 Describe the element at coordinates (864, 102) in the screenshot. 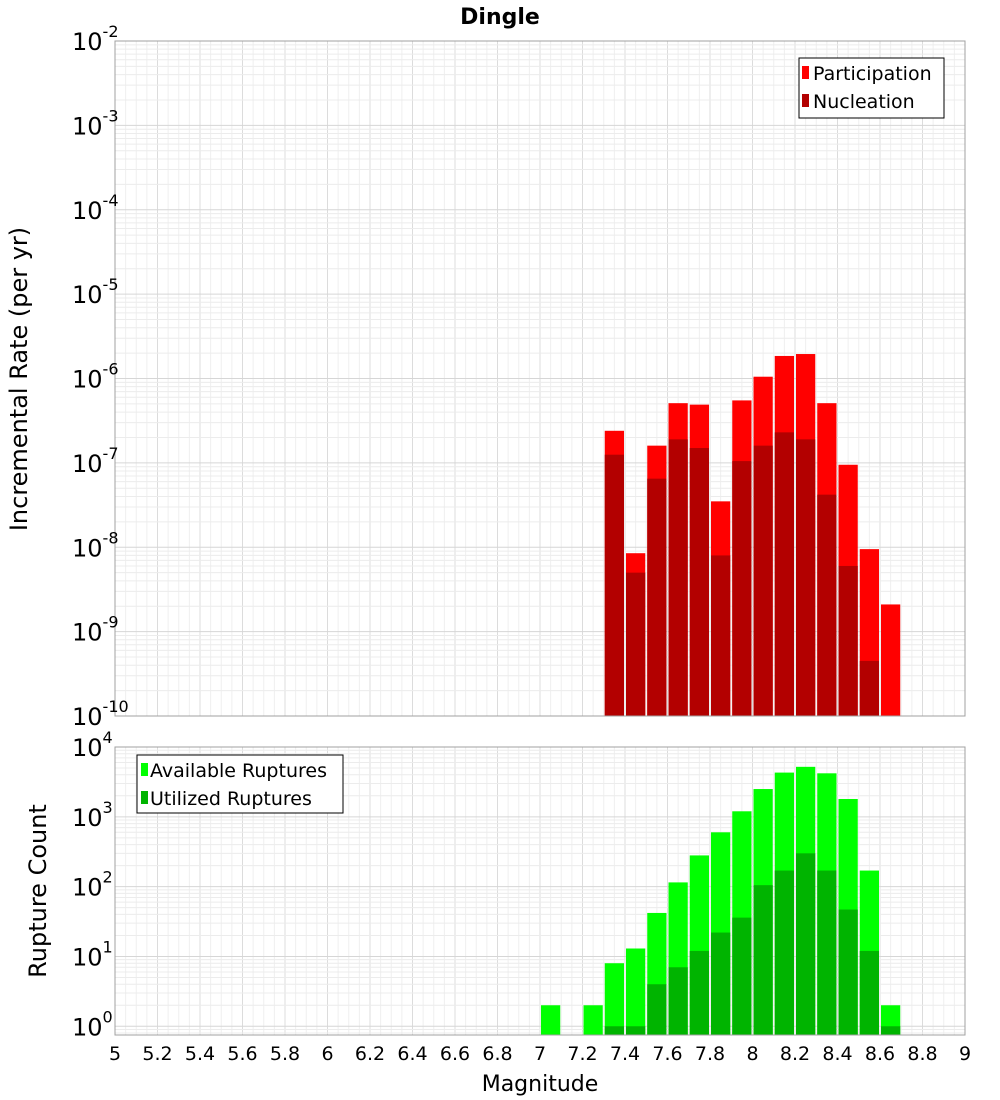

I see `nucleation-legend-label: Nucleation` at that location.